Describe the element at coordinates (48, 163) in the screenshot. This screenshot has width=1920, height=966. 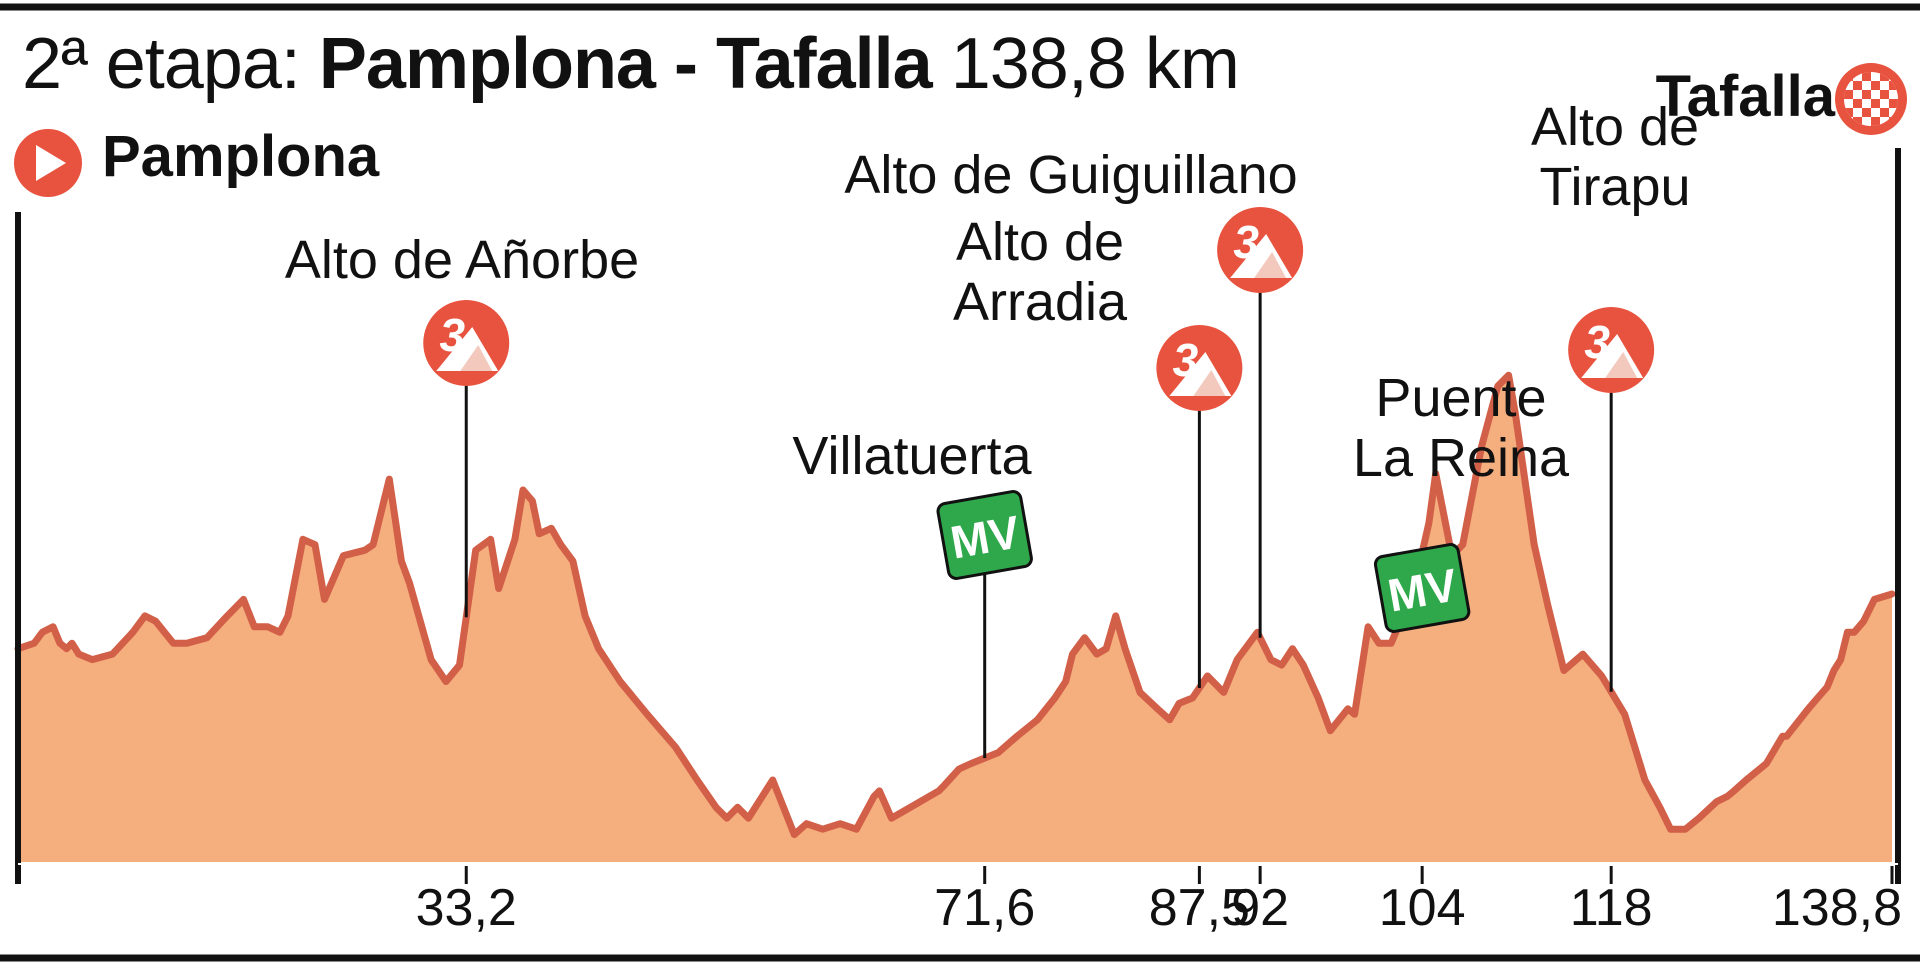
I see `start-play-icon` at that location.